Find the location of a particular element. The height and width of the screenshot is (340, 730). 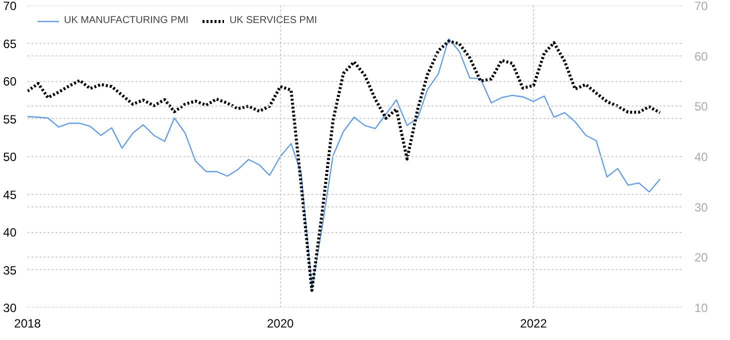

legend-label: UK MANUFACTURING PMI is located at coordinates (126, 20).